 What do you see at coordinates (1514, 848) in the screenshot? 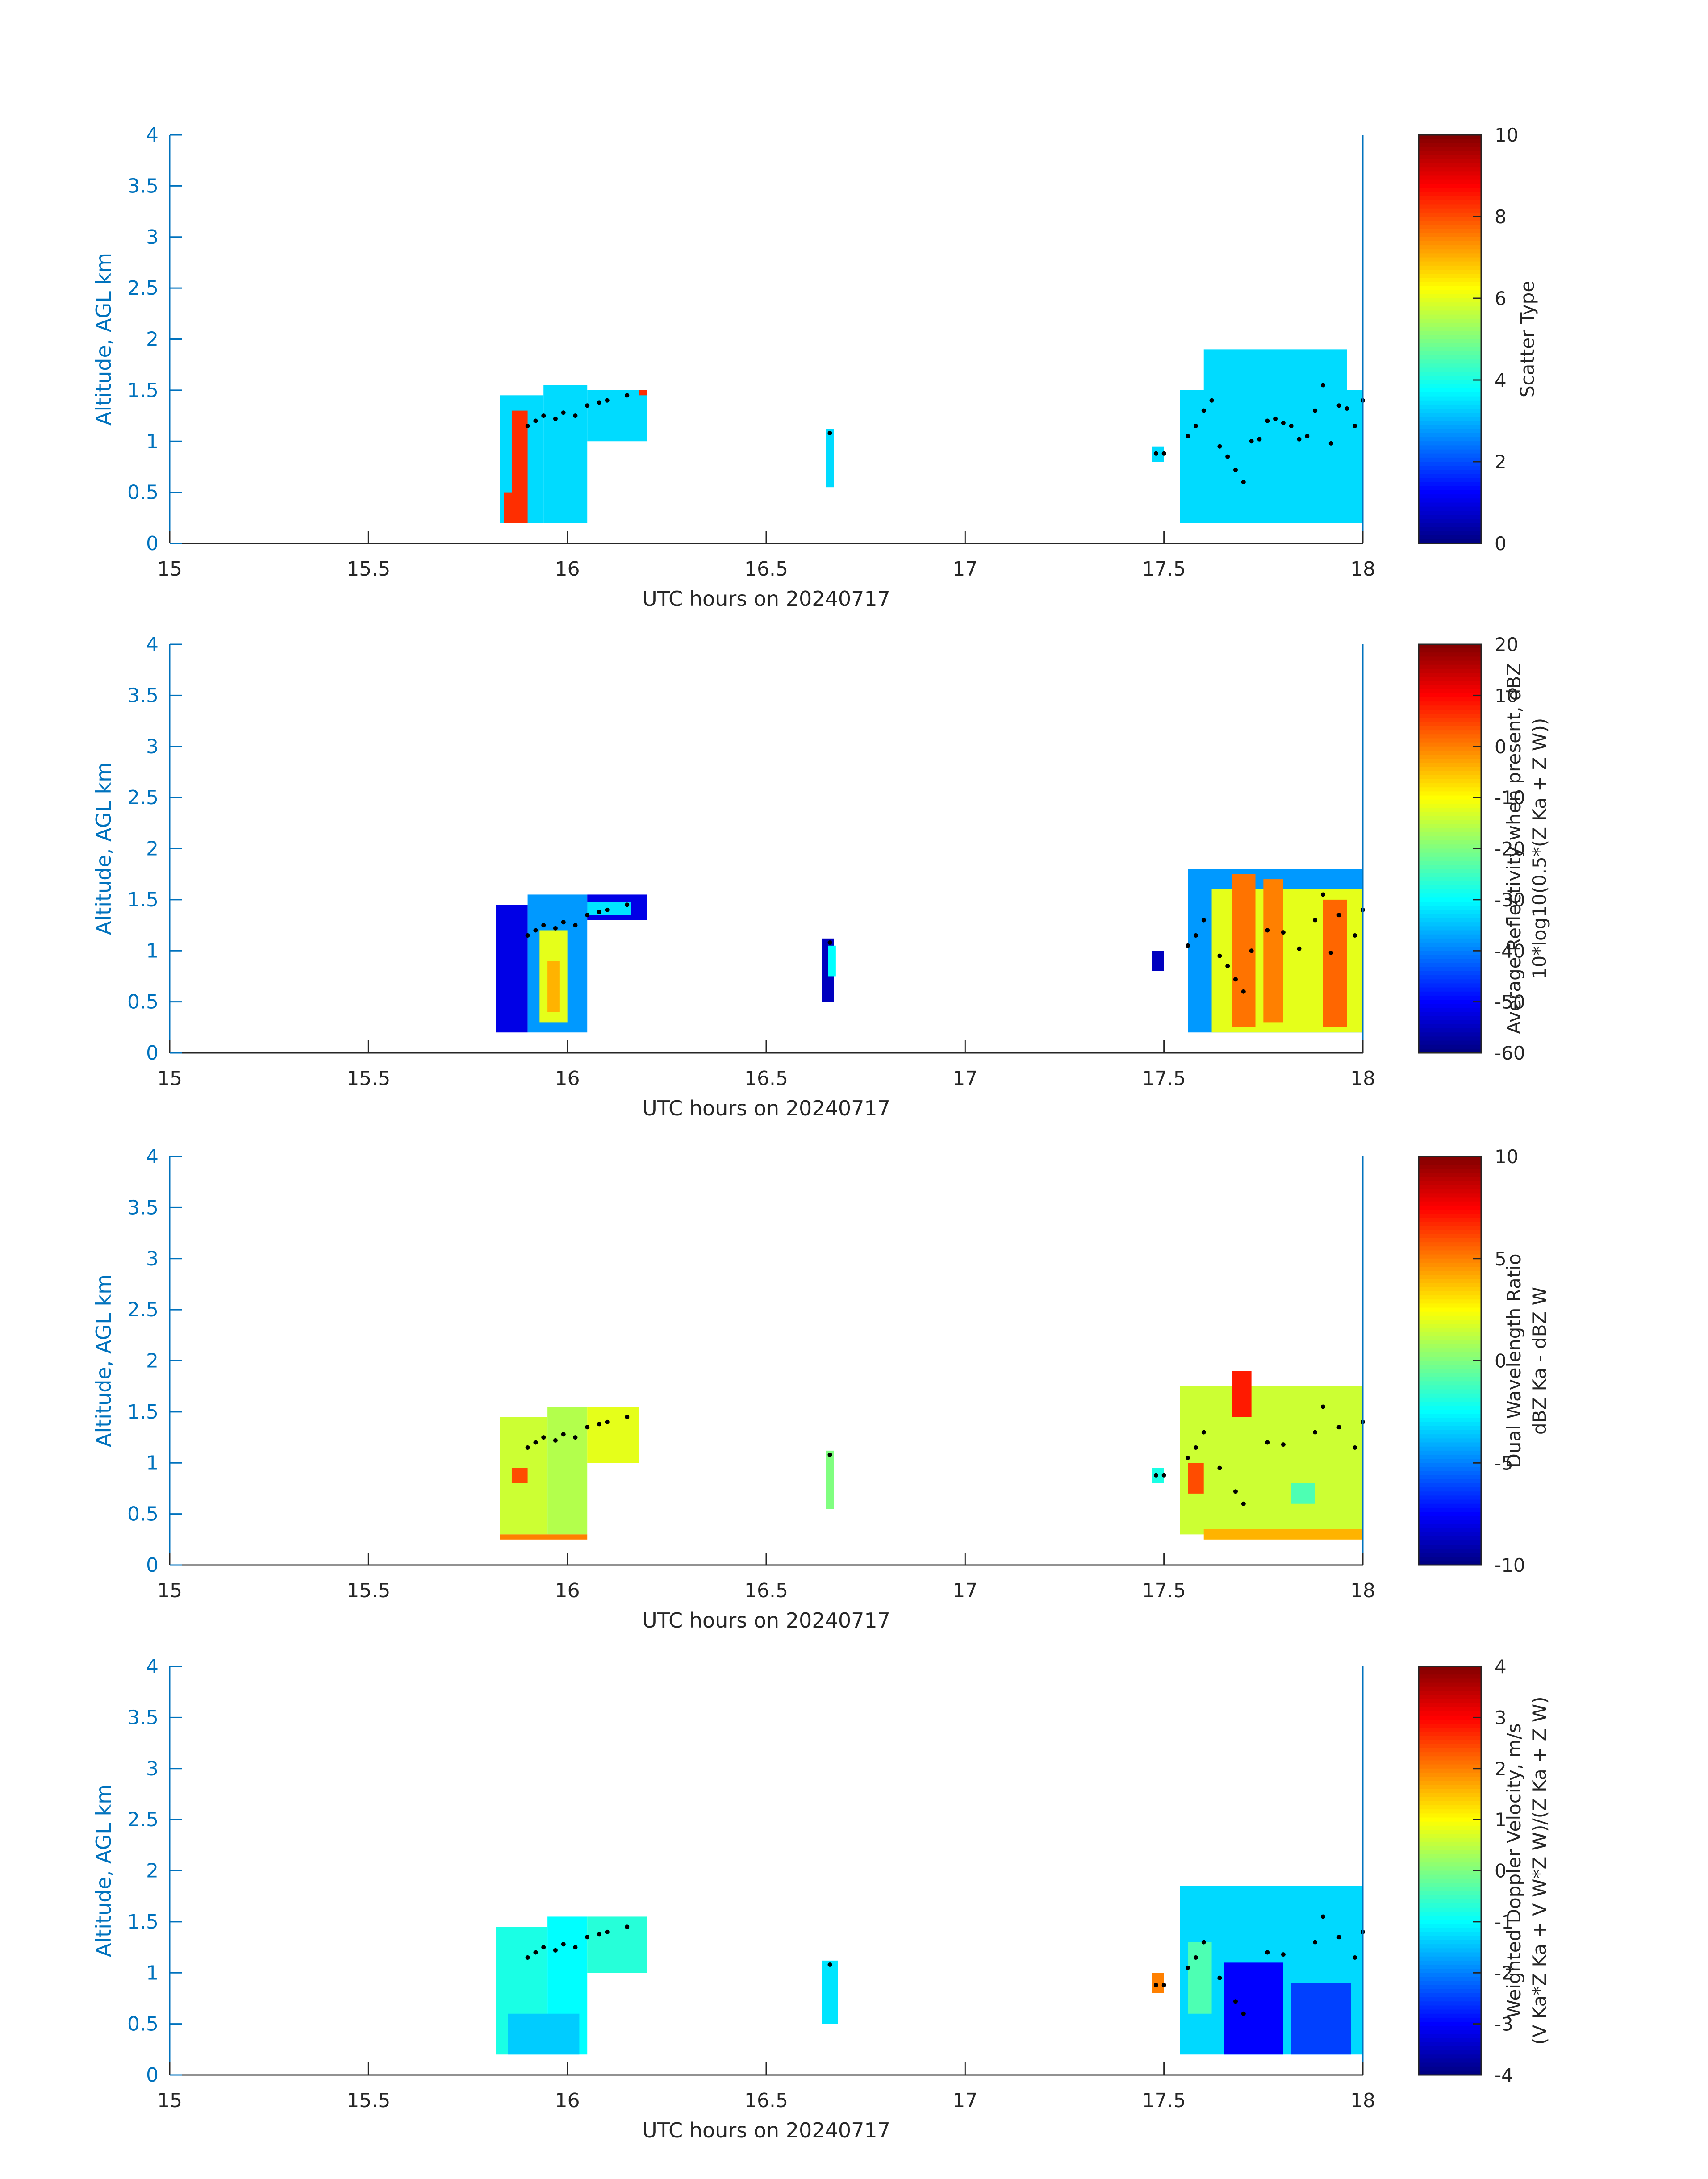
I see `colorbar-label: Average Reflectivity when present, dBZ` at bounding box center [1514, 848].